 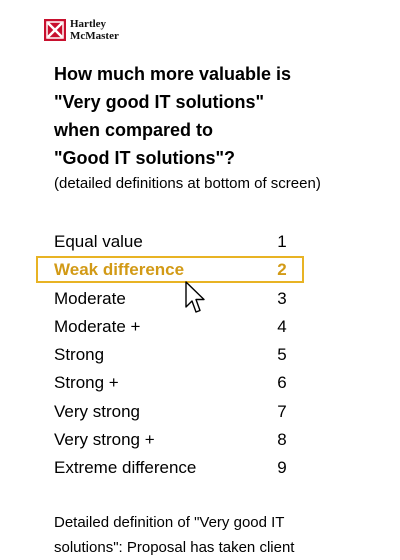 I want to click on scale-option-extreme-difference: Extreme difference 9, so click(x=184, y=468).